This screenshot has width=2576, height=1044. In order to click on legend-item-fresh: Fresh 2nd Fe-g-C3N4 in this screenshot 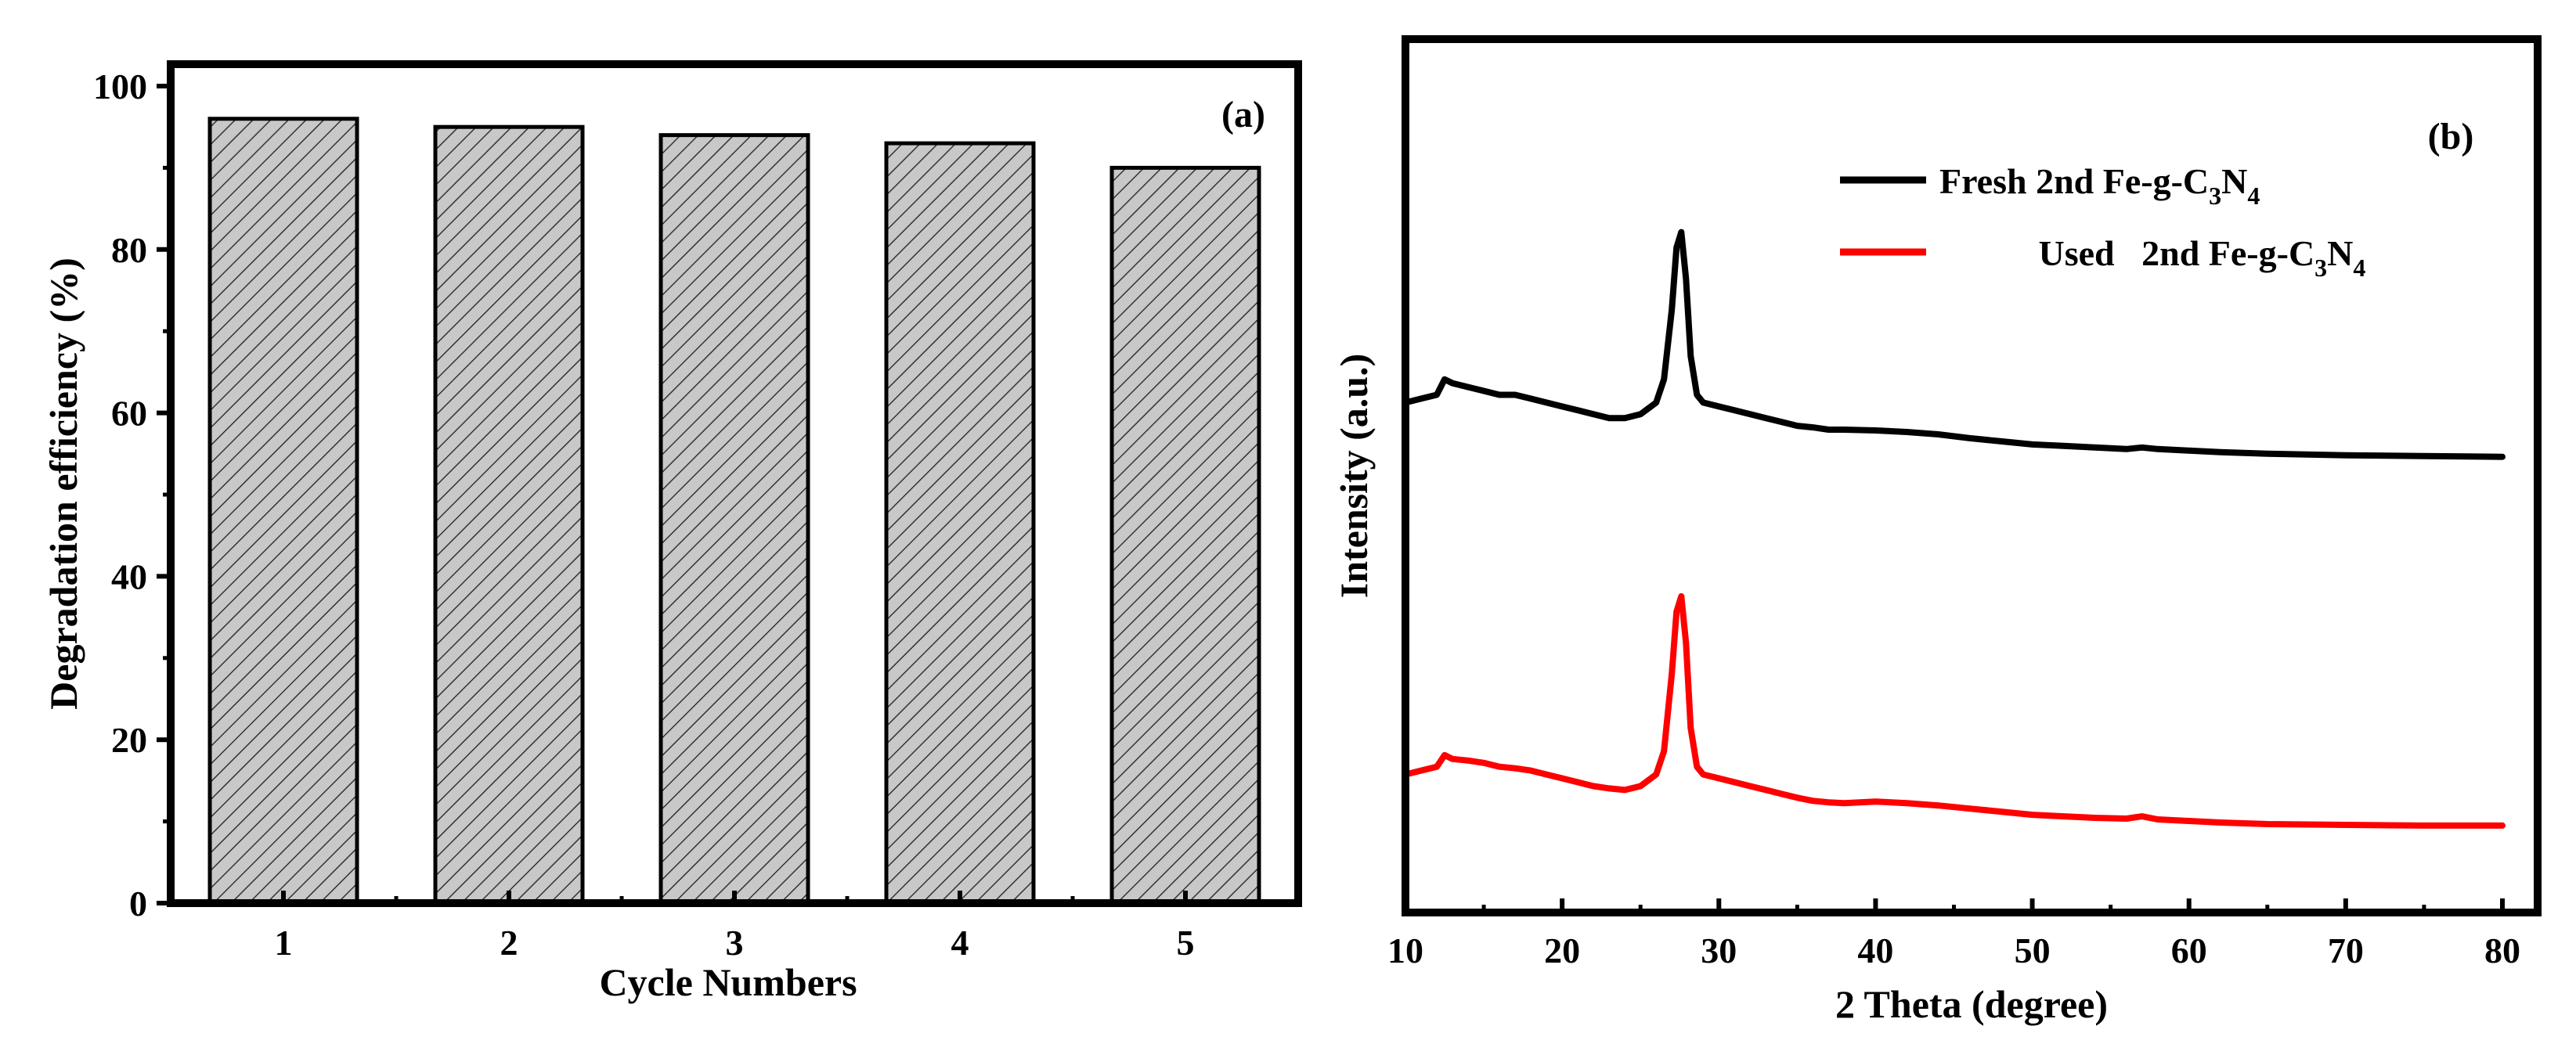, I will do `click(2050, 185)`.